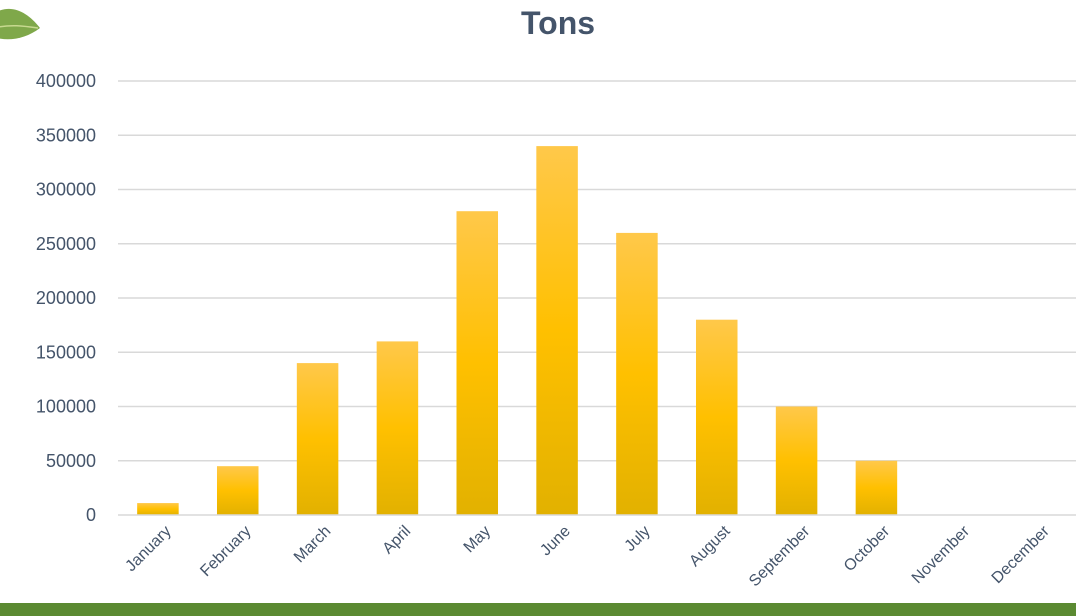  What do you see at coordinates (397, 540) in the screenshot?
I see `x-tick-label: April` at bounding box center [397, 540].